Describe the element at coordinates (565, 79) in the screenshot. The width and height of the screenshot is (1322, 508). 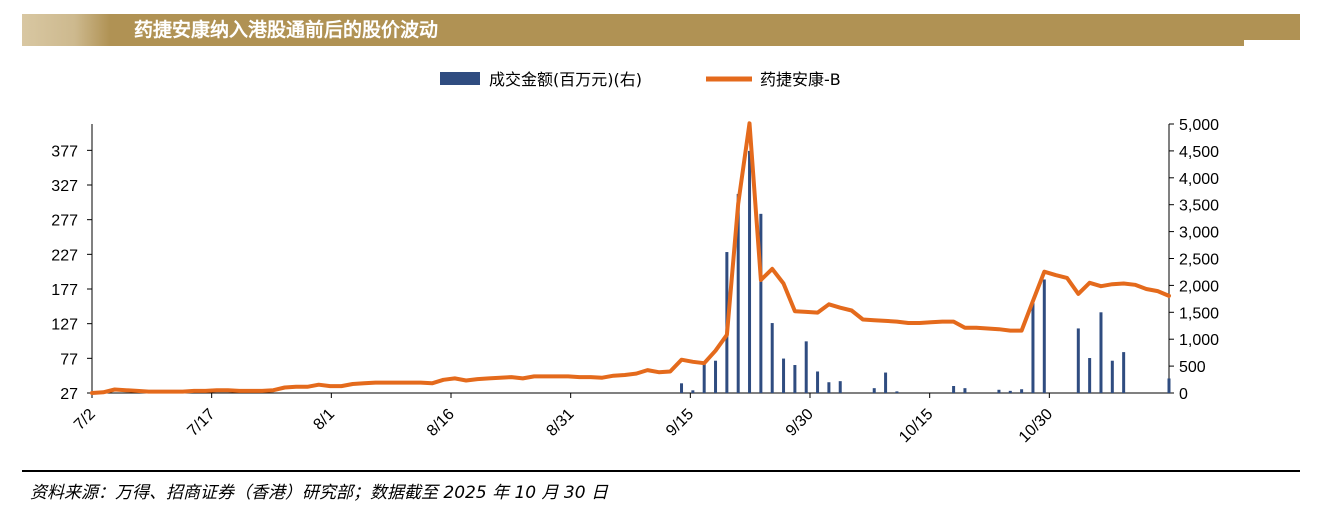
I see `legend-volume-label: 成交金额(百万元)(右)` at that location.